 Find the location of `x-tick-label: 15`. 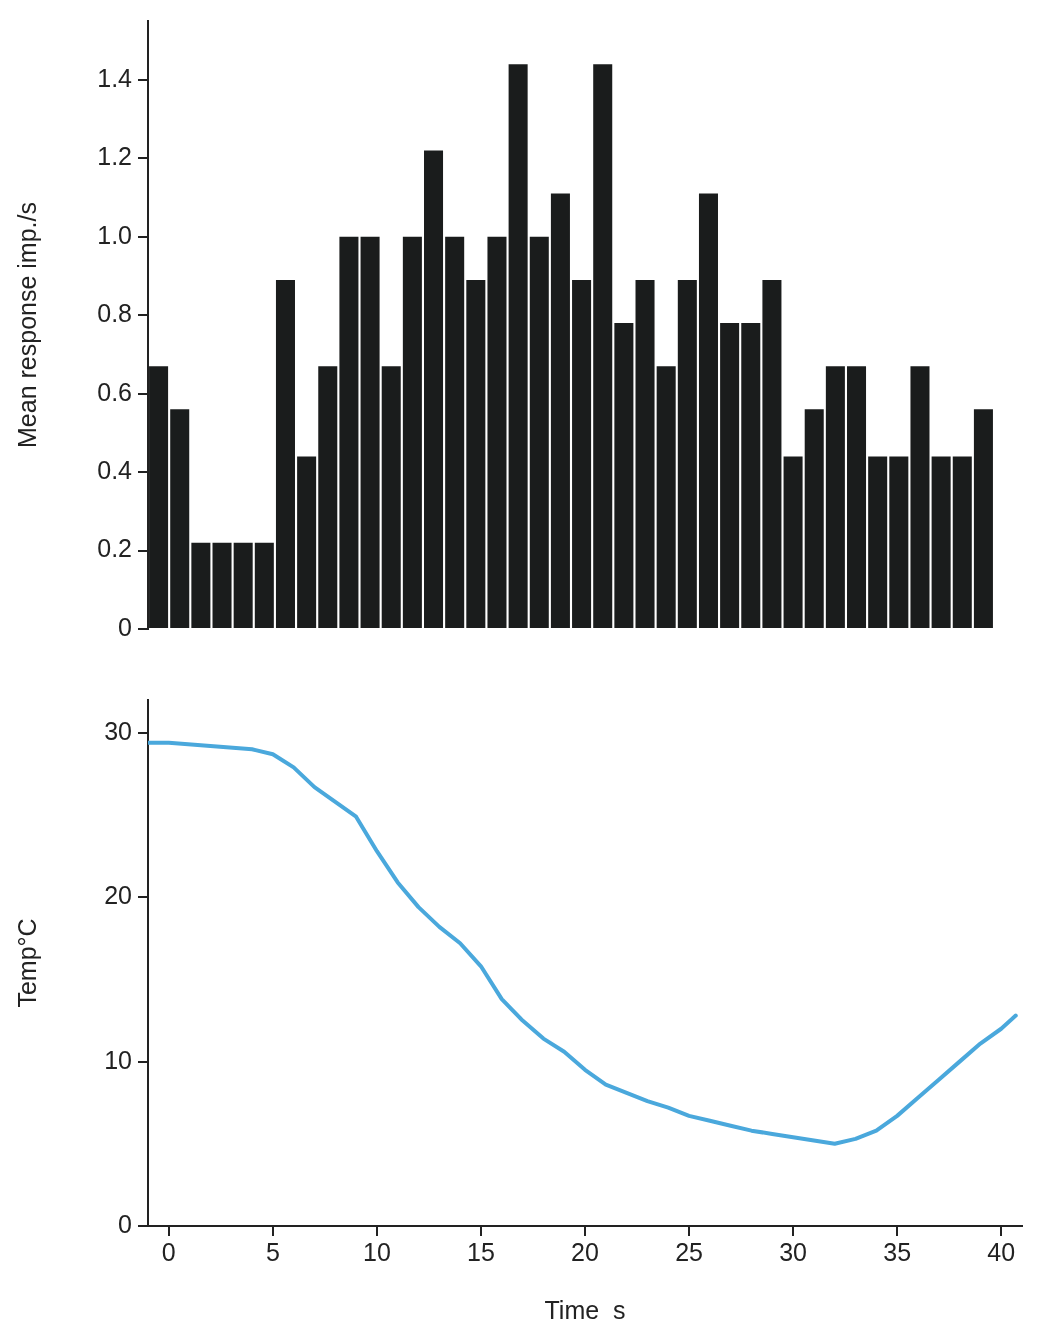

x-tick-label: 15 is located at coordinates (481, 1251).